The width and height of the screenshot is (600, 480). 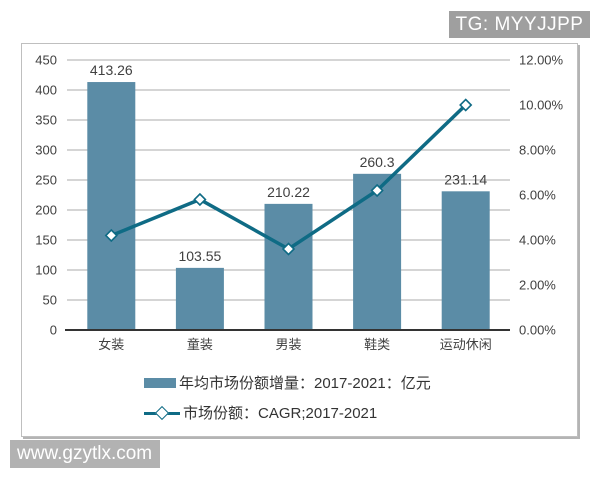 What do you see at coordinates (519, 24) in the screenshot?
I see `telegram-tag-badge: TG: MYYJJPP` at bounding box center [519, 24].